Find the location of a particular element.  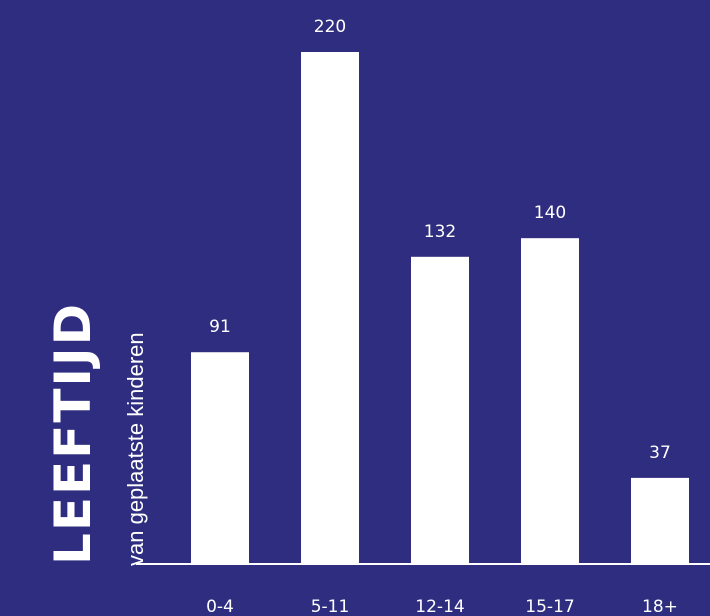

x-tick-label-5-11: 5-11 is located at coordinates (330, 606).